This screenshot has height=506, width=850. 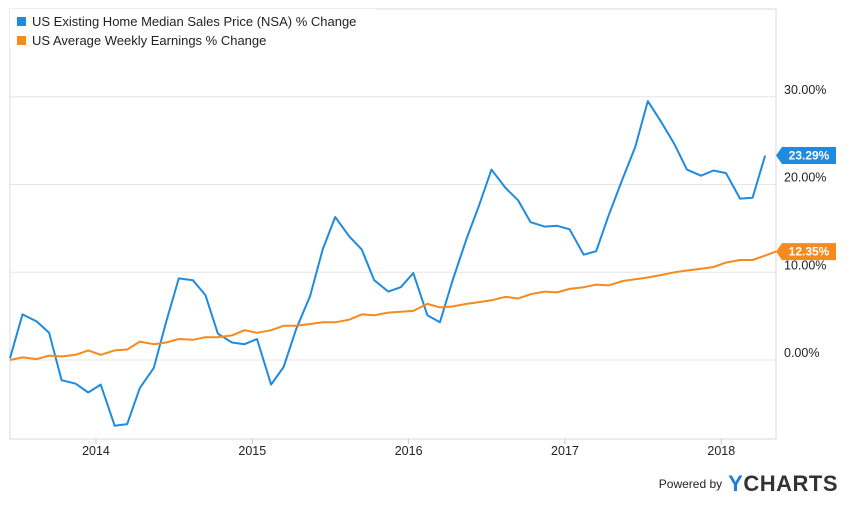 I want to click on y-tick-label: 10.00%, so click(x=805, y=265).